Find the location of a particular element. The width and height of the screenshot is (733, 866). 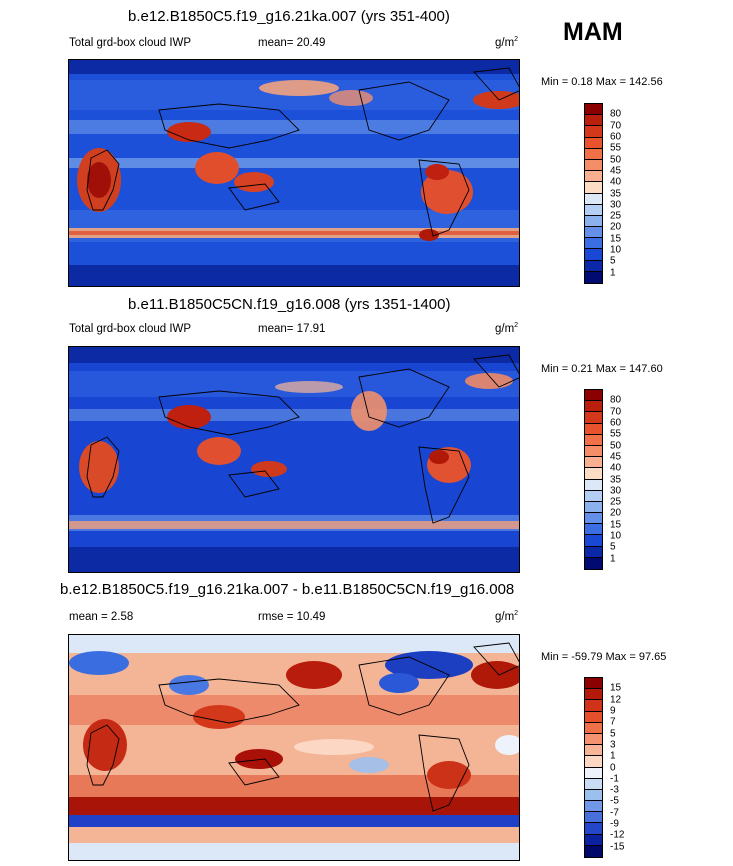

panel-3-colorbar is located at coordinates (593, 767).